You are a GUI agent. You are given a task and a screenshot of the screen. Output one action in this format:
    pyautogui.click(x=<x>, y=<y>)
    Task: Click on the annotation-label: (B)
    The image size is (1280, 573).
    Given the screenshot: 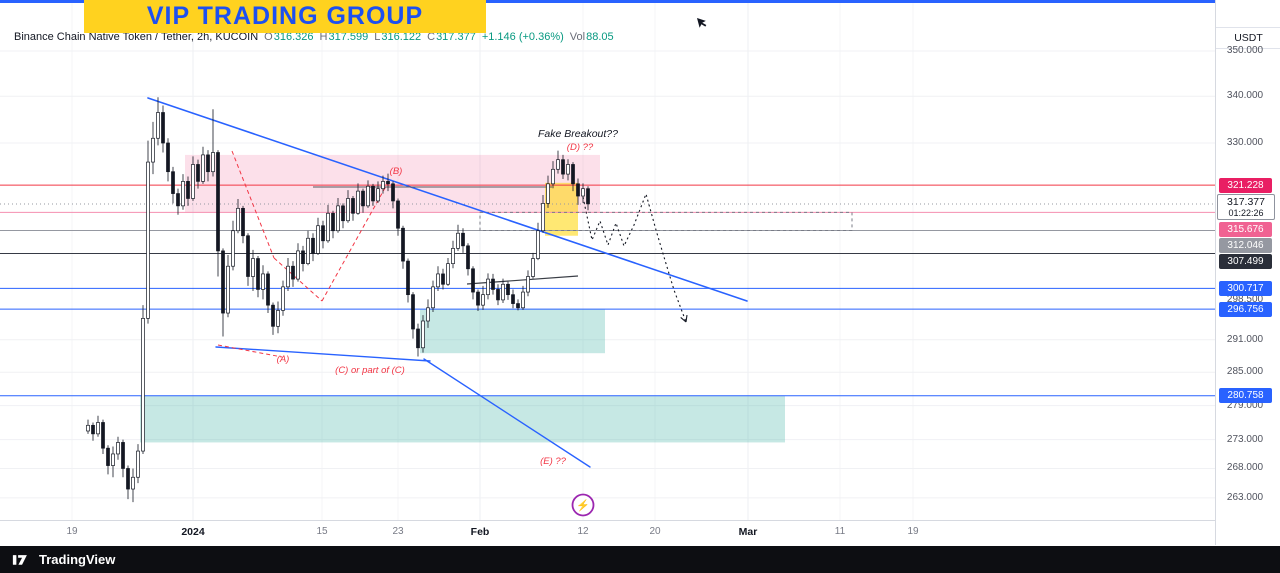 What is the action you would take?
    pyautogui.click(x=396, y=171)
    